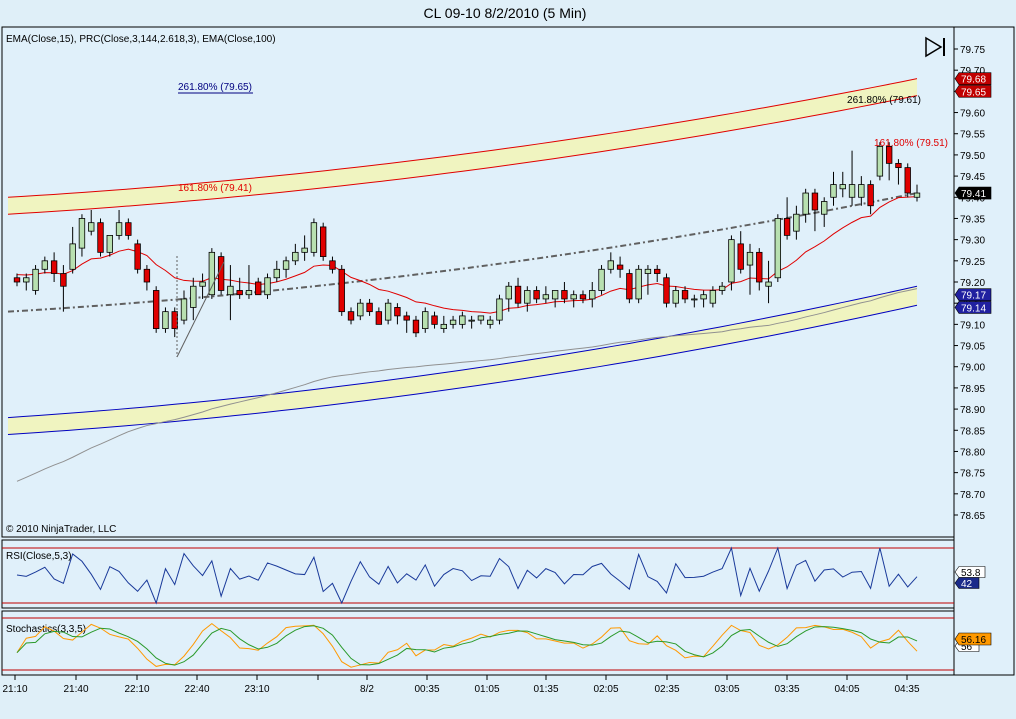 Image resolution: width=1016 pixels, height=719 pixels. Describe the element at coordinates (967, 647) in the screenshot. I see `price-tag-text: 56` at that location.